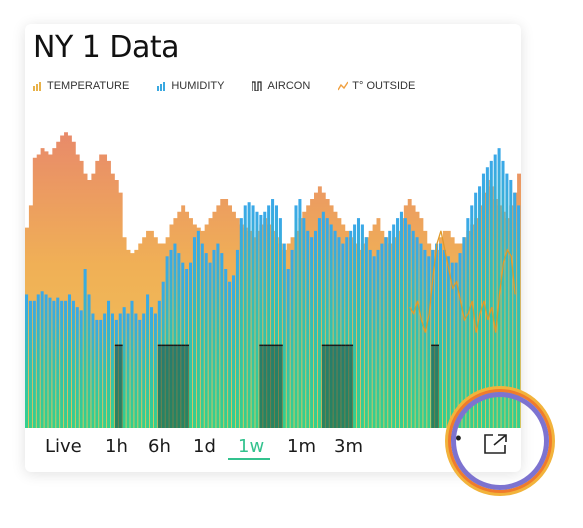 This screenshot has width=583, height=528. What do you see at coordinates (281, 86) in the screenshot?
I see `legend-item-aircon: AIRCON` at bounding box center [281, 86].